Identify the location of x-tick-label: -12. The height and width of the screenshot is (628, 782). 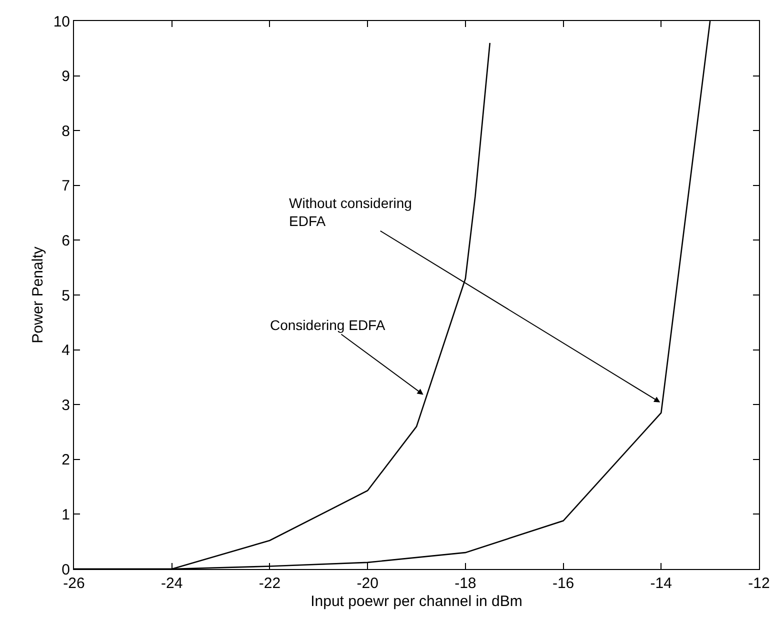
(759, 583).